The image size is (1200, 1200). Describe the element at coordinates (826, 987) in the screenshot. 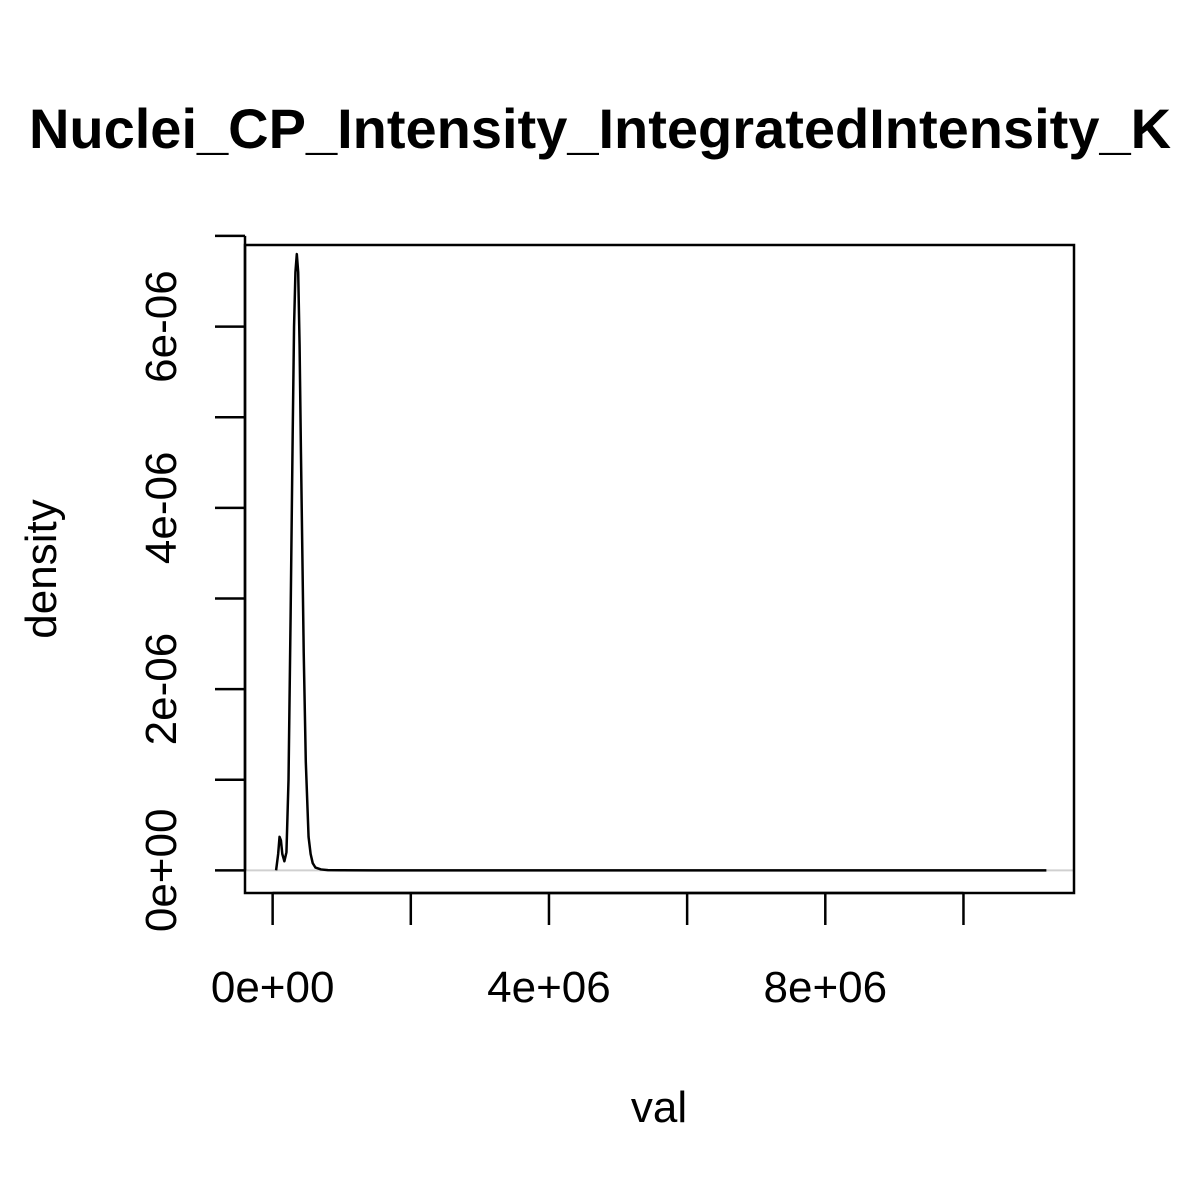

I see `x-tick-label: 8e+06` at that location.